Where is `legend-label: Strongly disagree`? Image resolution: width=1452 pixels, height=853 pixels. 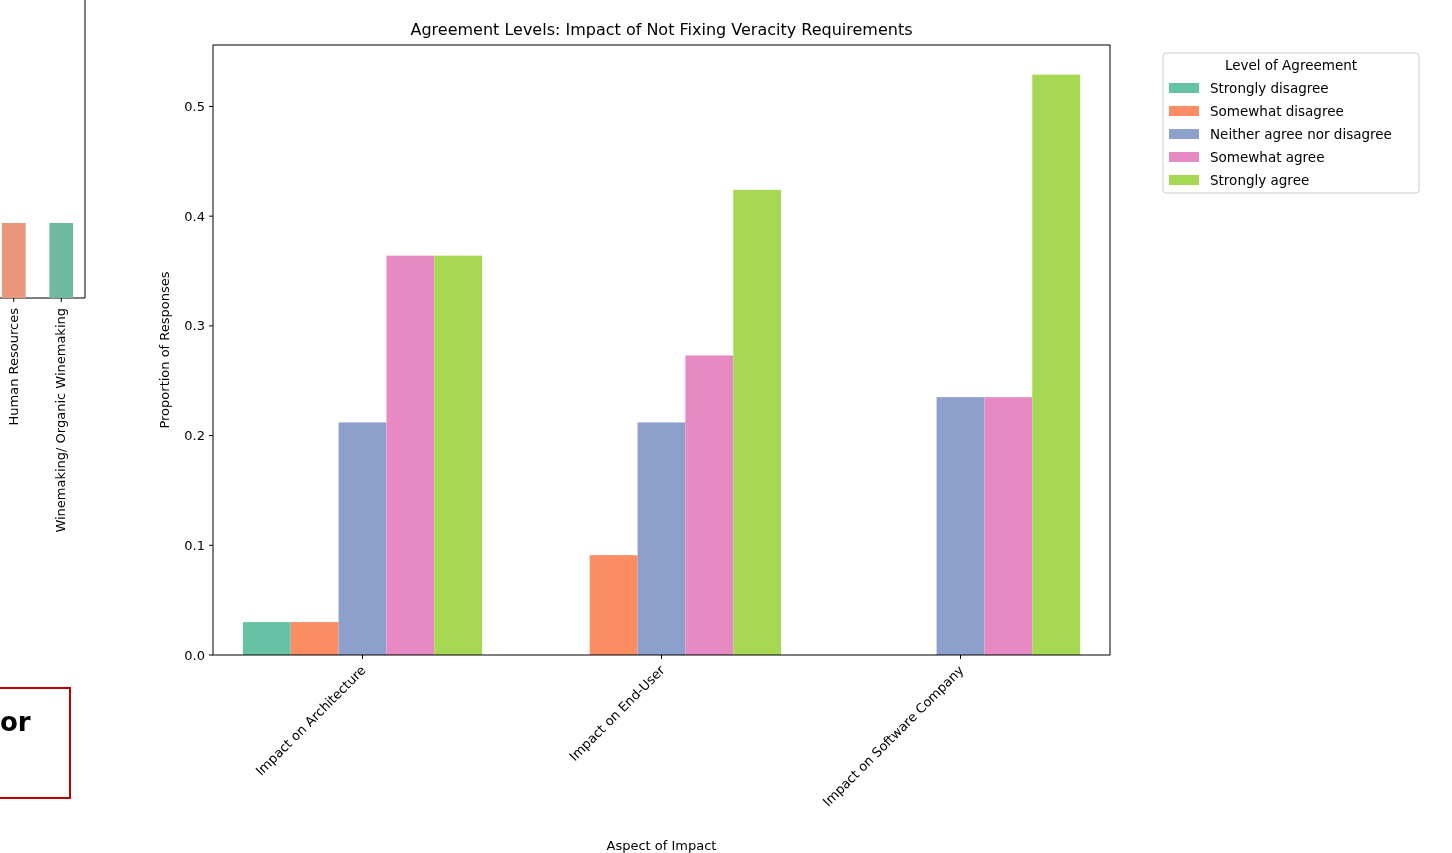
legend-label: Strongly disagree is located at coordinates (1269, 87).